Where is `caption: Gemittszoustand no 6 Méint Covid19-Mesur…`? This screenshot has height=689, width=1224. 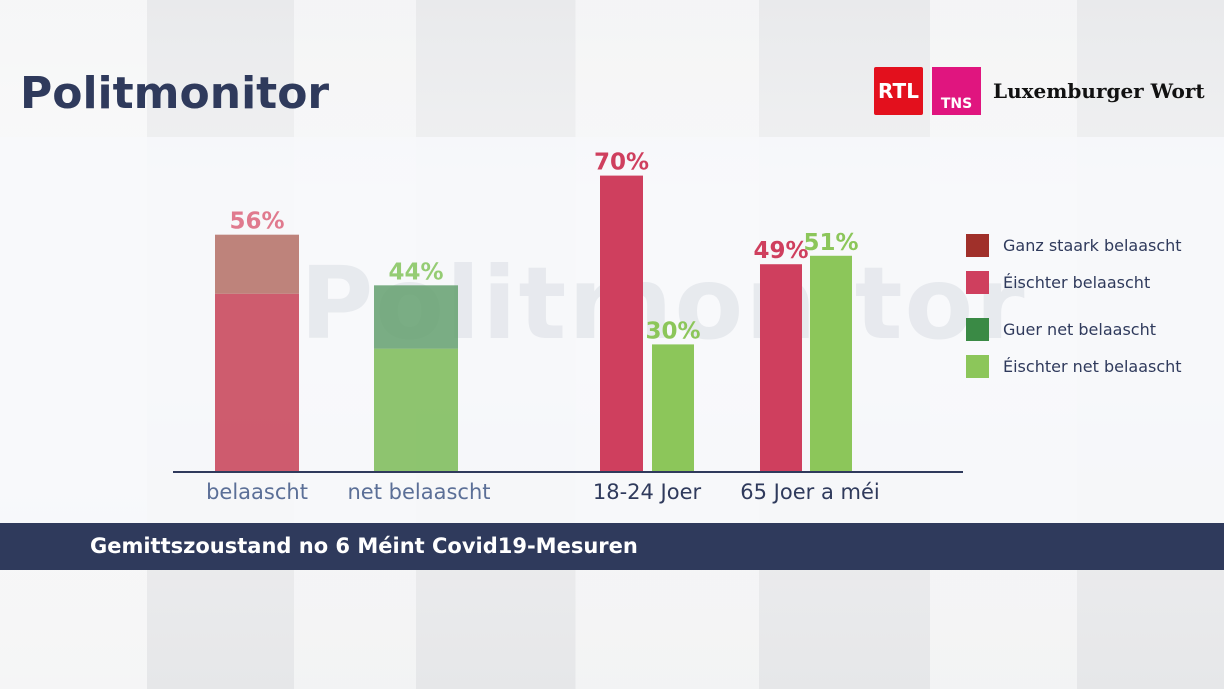 caption: Gemittszoustand no 6 Méint Covid19-Mesur… is located at coordinates (364, 546).